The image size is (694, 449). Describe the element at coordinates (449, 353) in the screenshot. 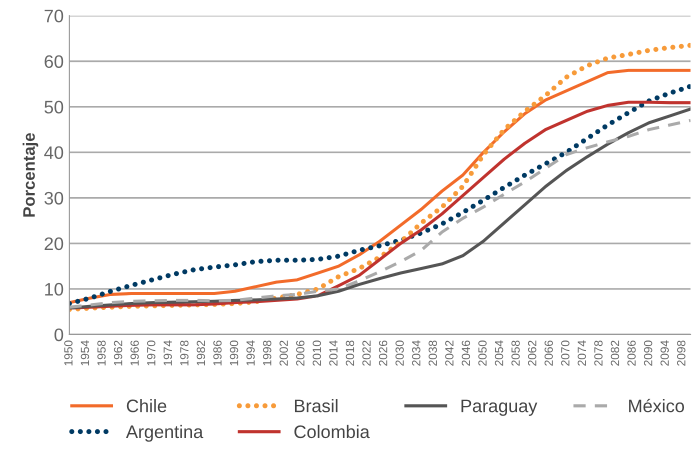

I see `x-tick-label: 2042` at that location.